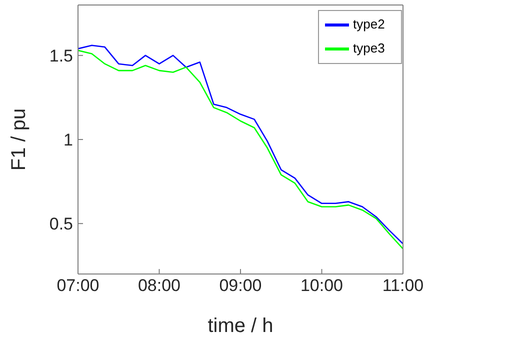  What do you see at coordinates (159, 286) in the screenshot?
I see `x-tick-label: 08:00` at bounding box center [159, 286].